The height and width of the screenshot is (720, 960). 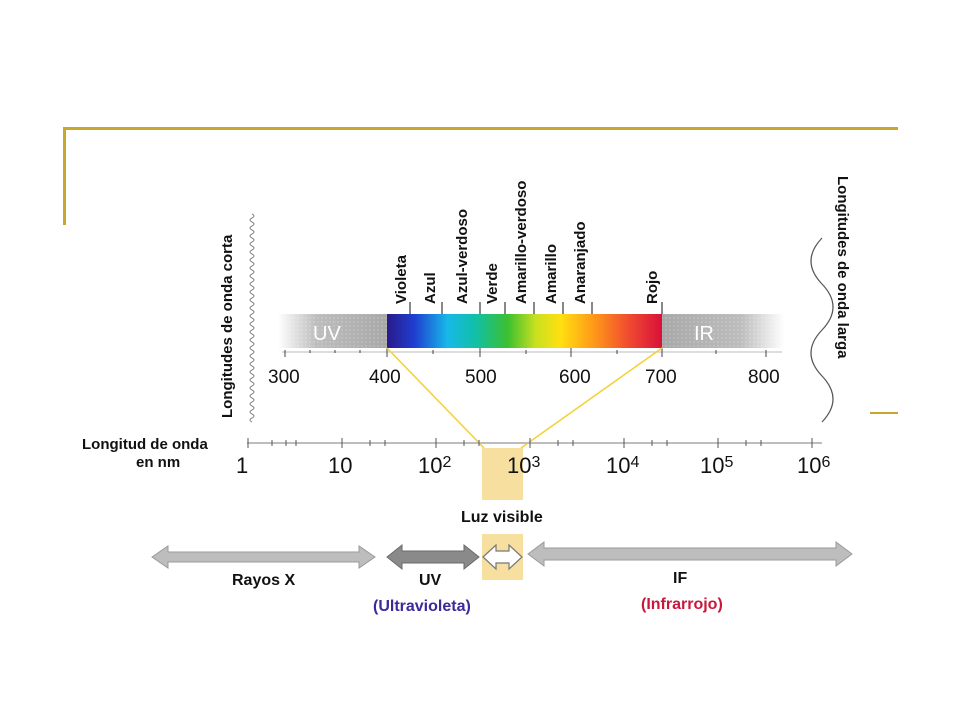 What do you see at coordinates (884, 413) in the screenshot?
I see `slide-accent-rule-right` at bounding box center [884, 413].